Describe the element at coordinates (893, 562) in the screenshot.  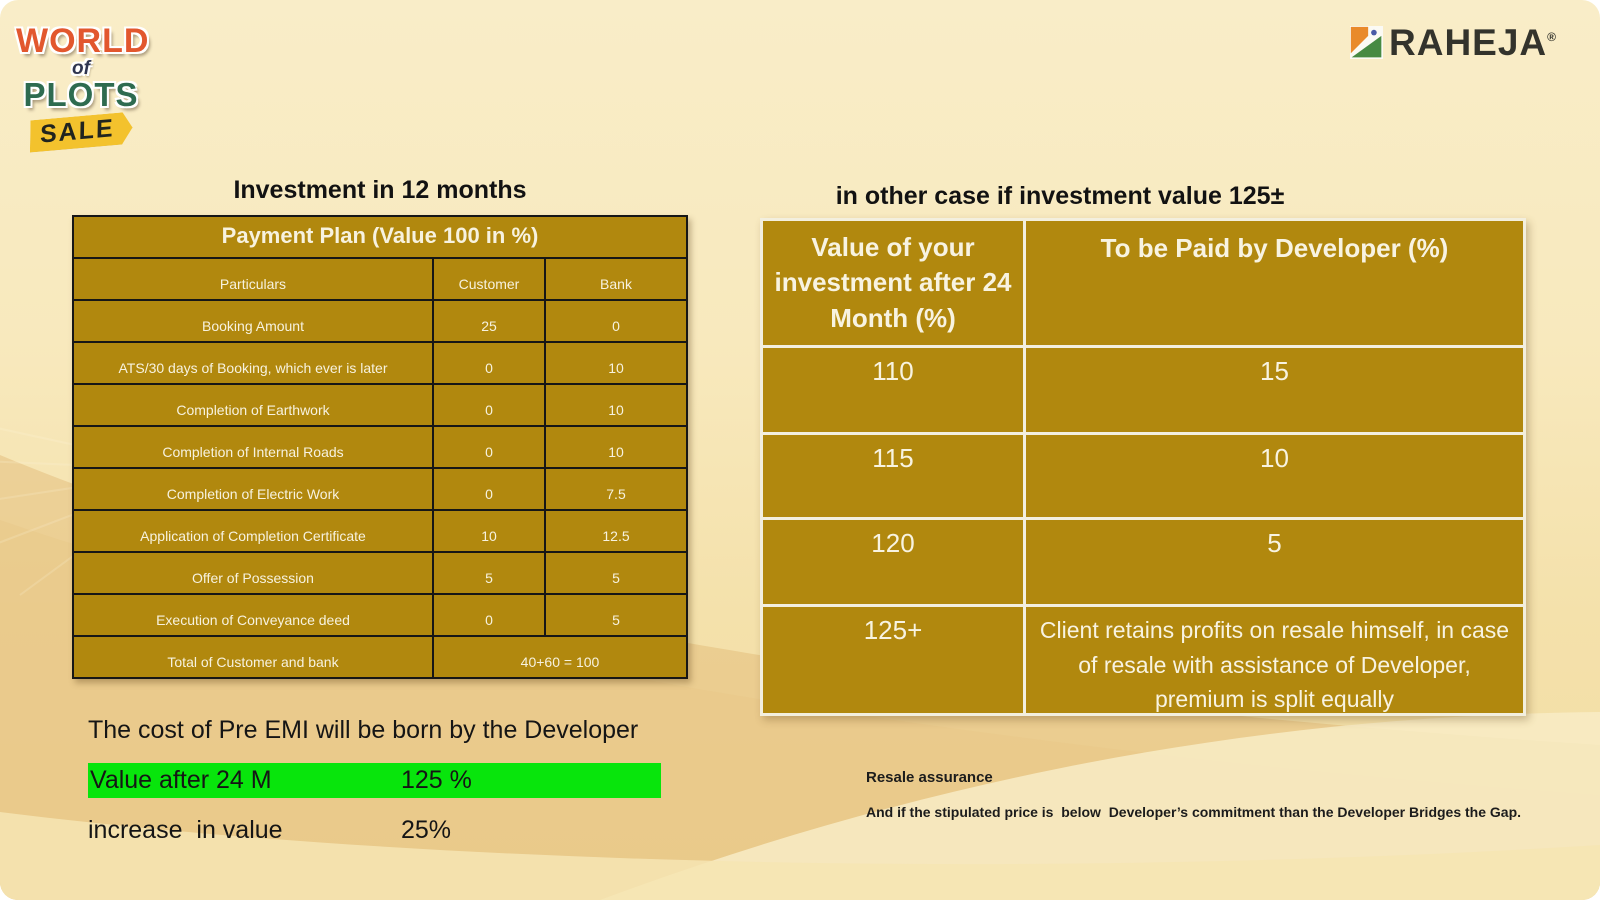
I see `investment-value-cell: 120` at that location.